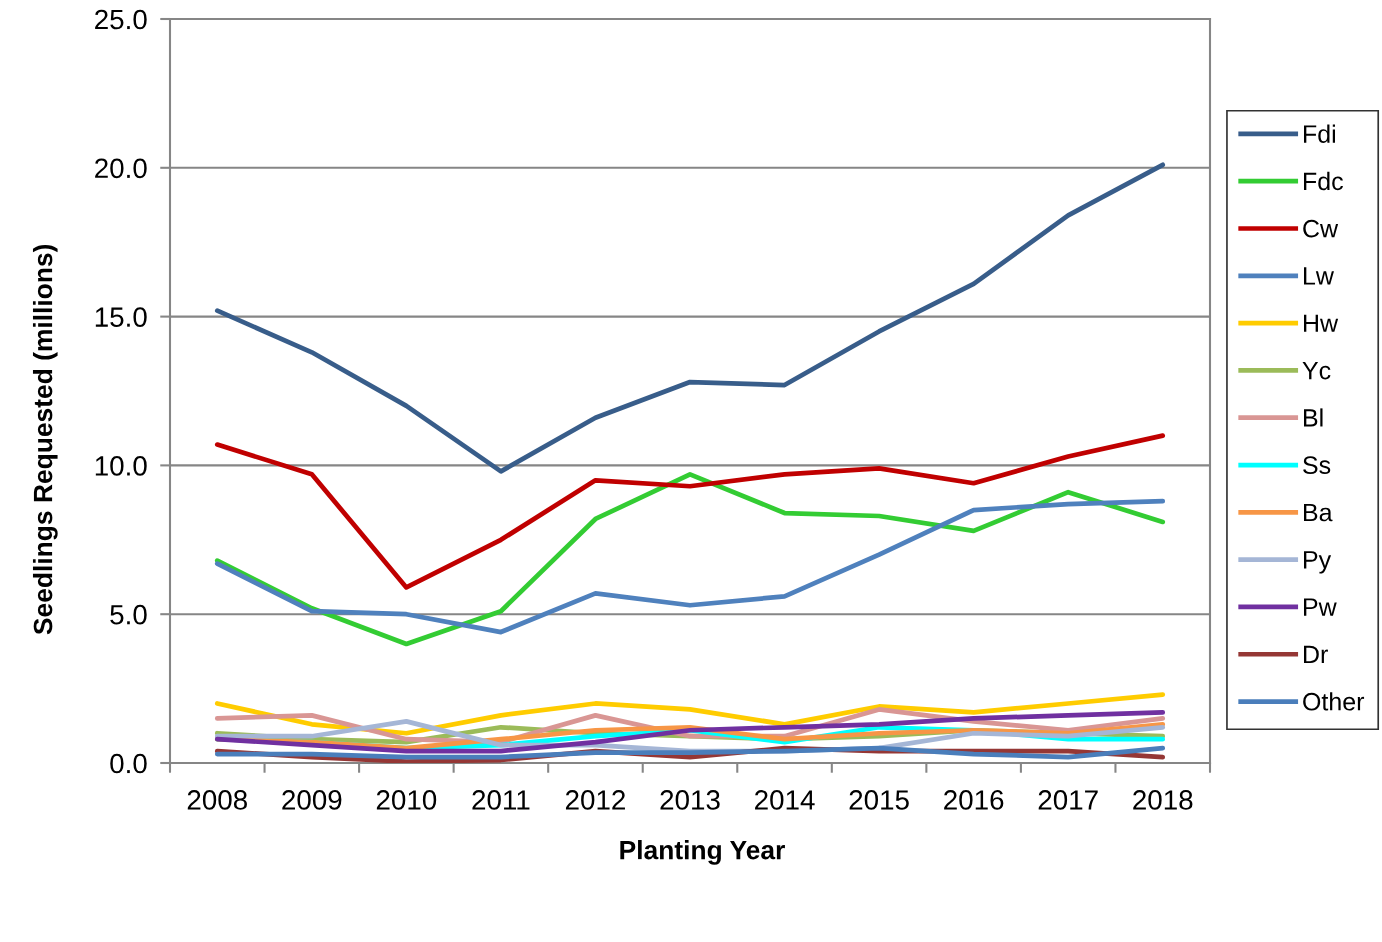  What do you see at coordinates (702, 852) in the screenshot?
I see `x-axis-title: Planting Year` at bounding box center [702, 852].